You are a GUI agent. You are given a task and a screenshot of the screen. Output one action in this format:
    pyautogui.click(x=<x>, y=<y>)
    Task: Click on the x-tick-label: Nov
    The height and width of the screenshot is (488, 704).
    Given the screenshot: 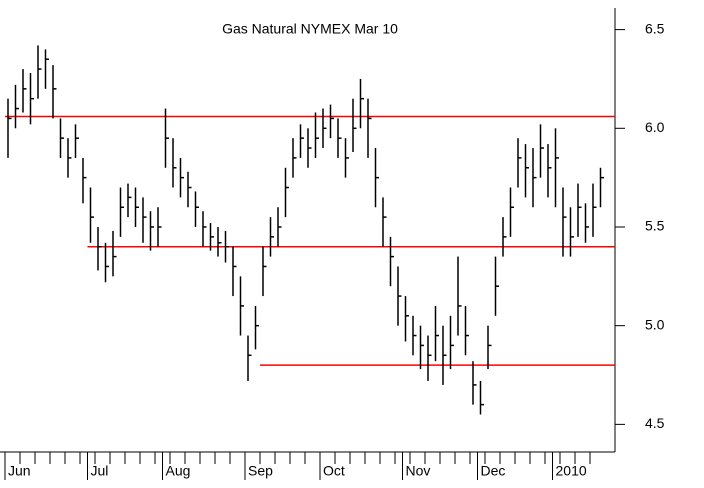 What is the action you would take?
    pyautogui.click(x=418, y=471)
    